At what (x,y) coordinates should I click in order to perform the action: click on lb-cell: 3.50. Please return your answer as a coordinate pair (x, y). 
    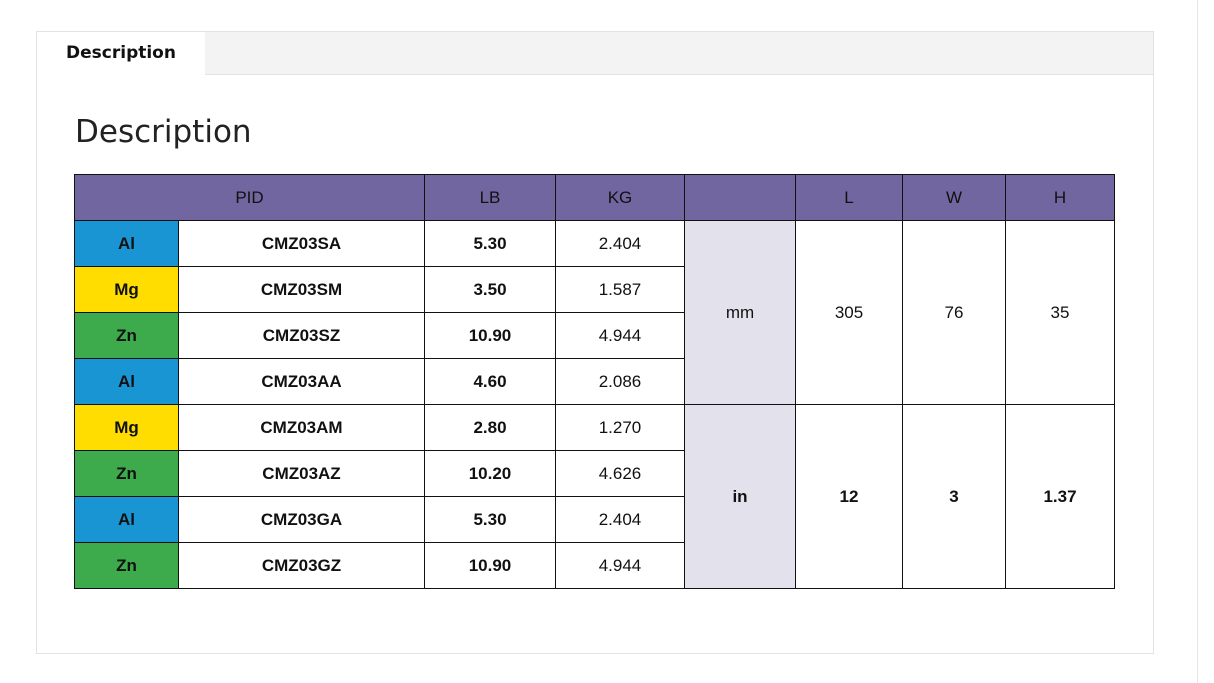
    Looking at the image, I should click on (490, 289).